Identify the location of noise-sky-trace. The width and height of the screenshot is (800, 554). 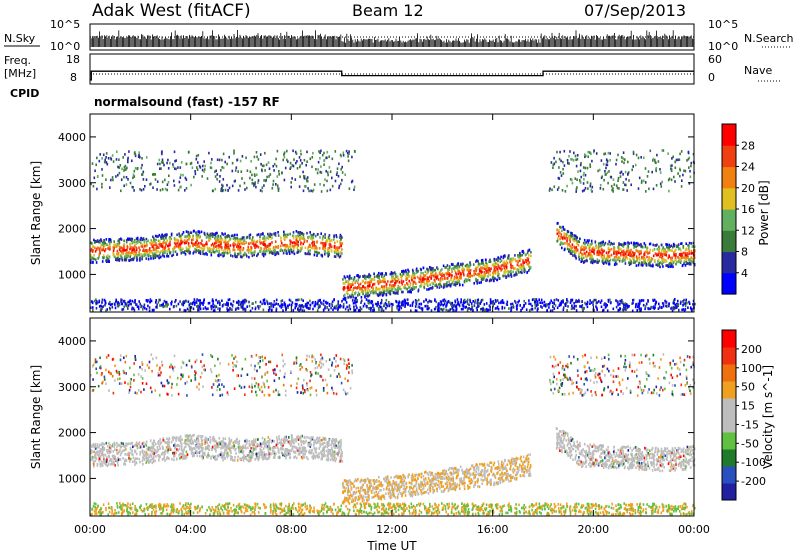
(391, 38).